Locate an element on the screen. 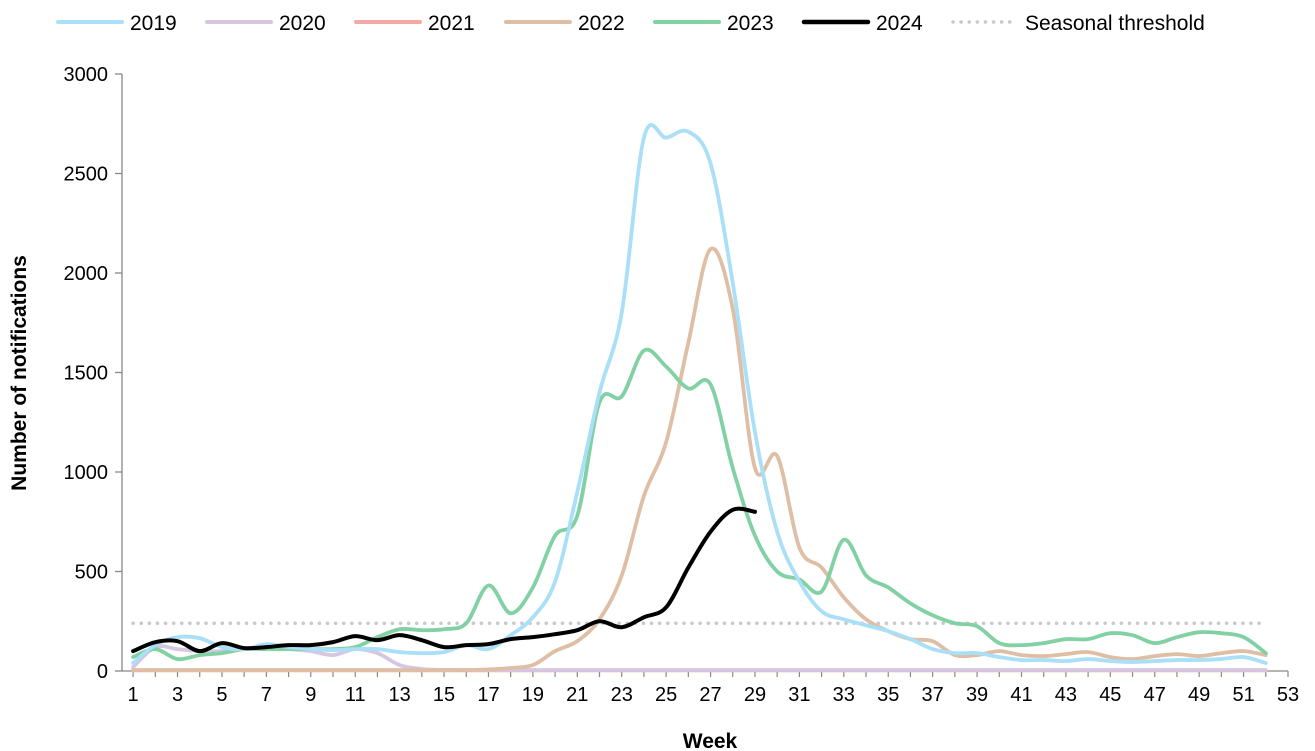  x-tick-label: 41 is located at coordinates (1021, 695).